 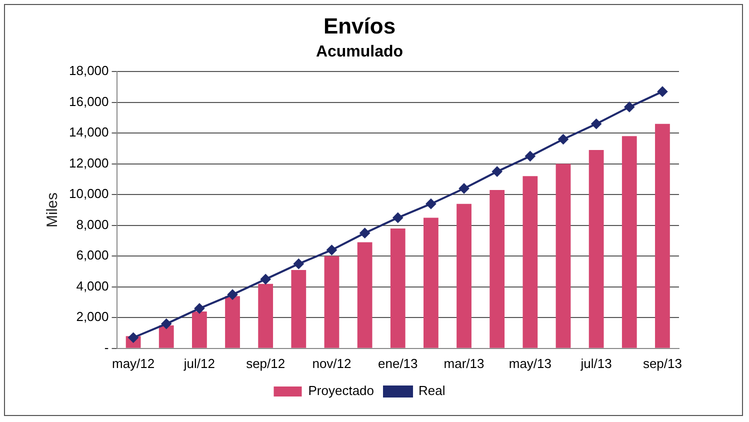 What do you see at coordinates (266, 363) in the screenshot?
I see `x-tick-label: sep/12` at bounding box center [266, 363].